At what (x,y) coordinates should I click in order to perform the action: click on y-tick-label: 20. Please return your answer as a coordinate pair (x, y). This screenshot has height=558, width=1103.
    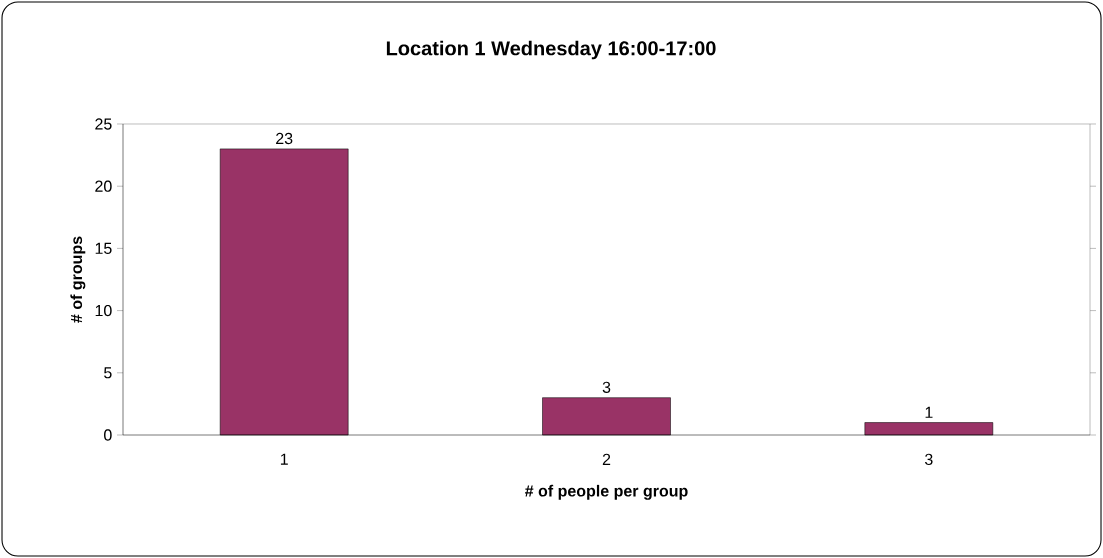
    Looking at the image, I should click on (103, 186).